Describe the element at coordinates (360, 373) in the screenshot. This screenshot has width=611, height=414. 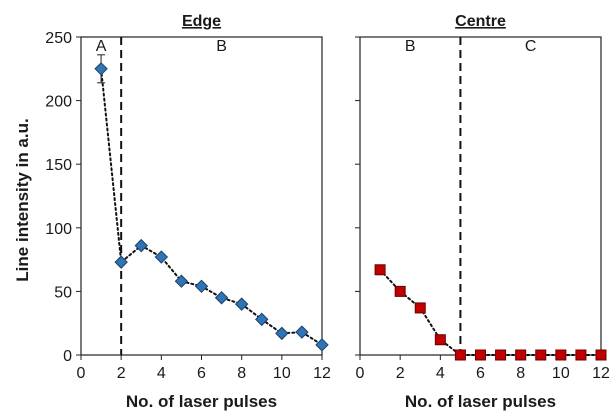
I see `centre-x-tick-label: 0` at that location.